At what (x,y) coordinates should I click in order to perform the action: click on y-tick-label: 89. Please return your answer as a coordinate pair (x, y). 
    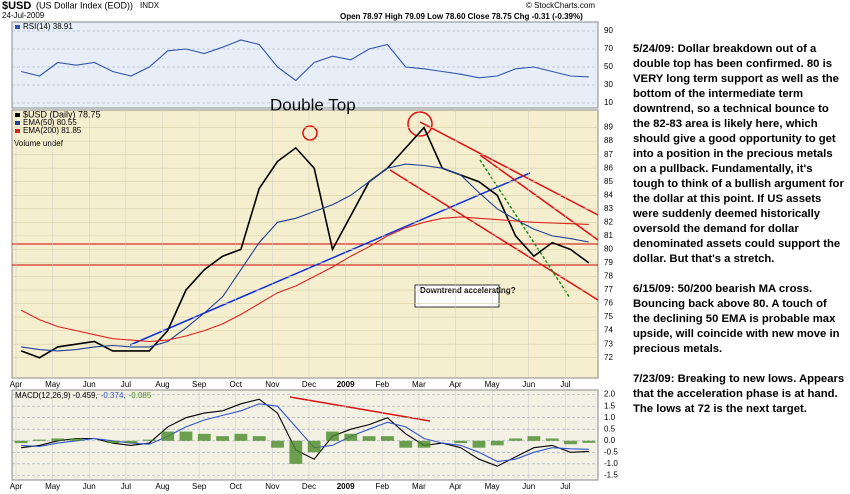
    Looking at the image, I should click on (608, 127).